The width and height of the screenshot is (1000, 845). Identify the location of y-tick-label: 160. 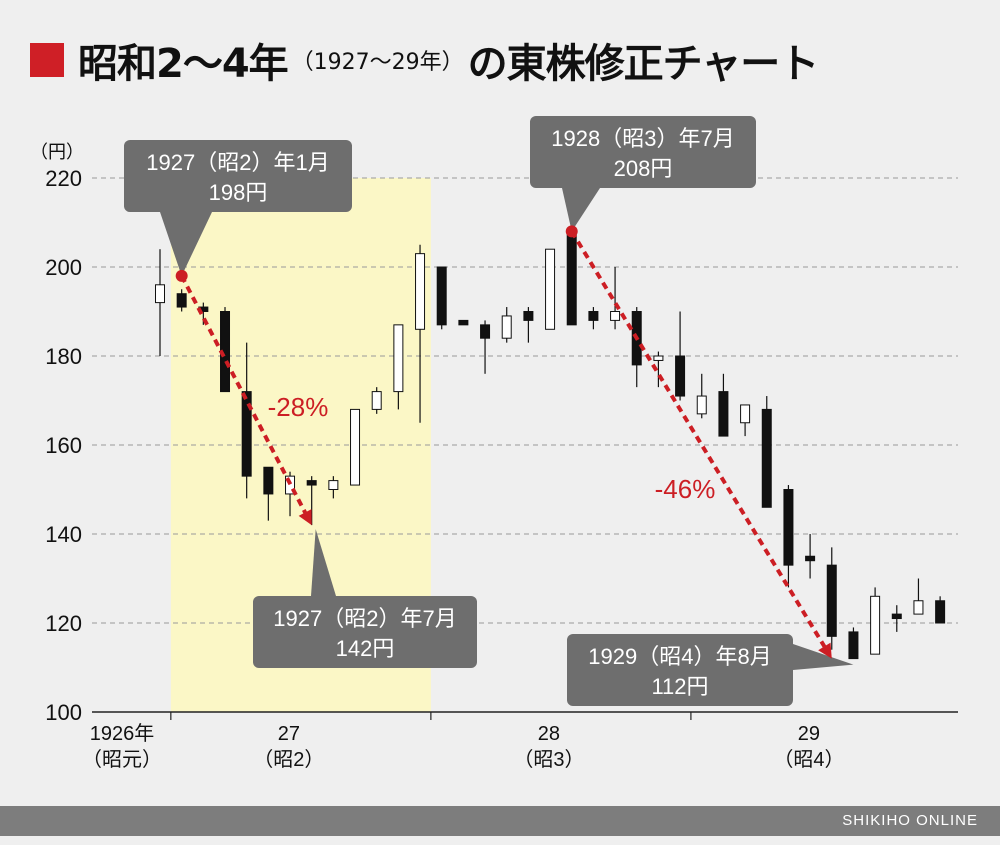
(63, 445).